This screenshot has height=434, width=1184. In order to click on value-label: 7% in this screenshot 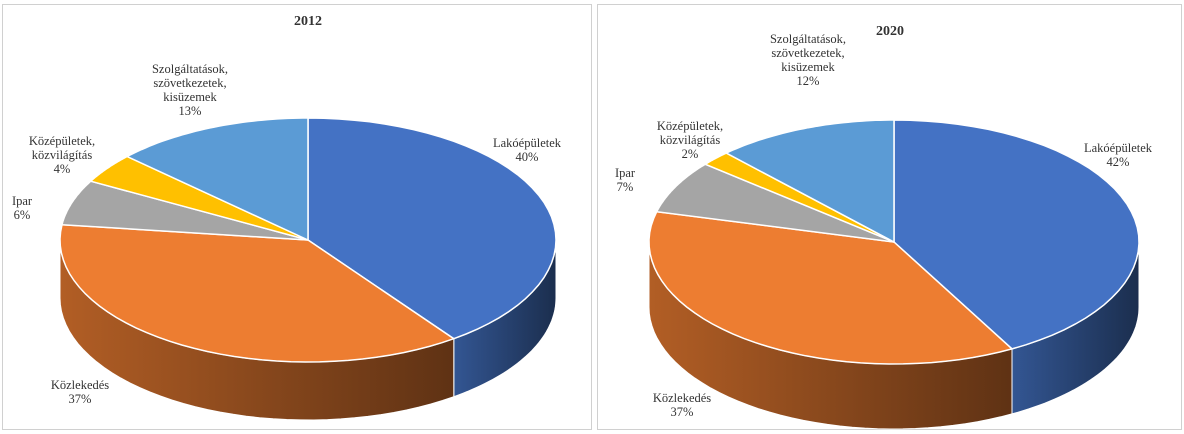, I will do `click(625, 187)`.